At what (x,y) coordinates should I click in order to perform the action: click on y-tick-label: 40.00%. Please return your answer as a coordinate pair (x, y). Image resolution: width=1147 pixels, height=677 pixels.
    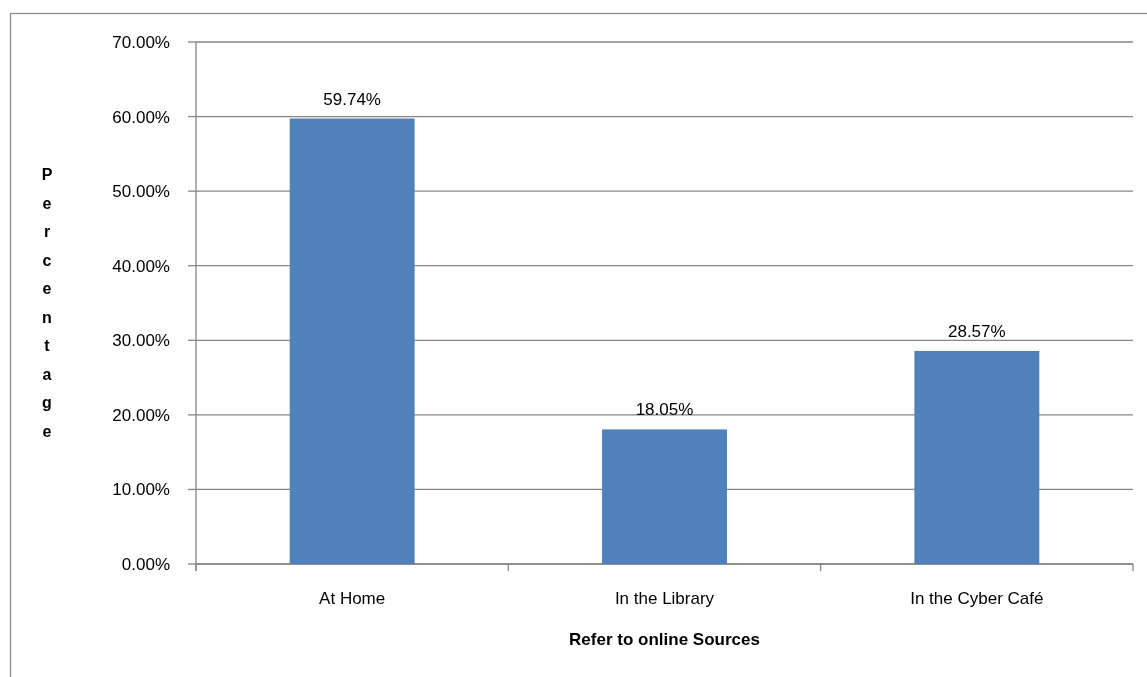
    Looking at the image, I should click on (141, 266).